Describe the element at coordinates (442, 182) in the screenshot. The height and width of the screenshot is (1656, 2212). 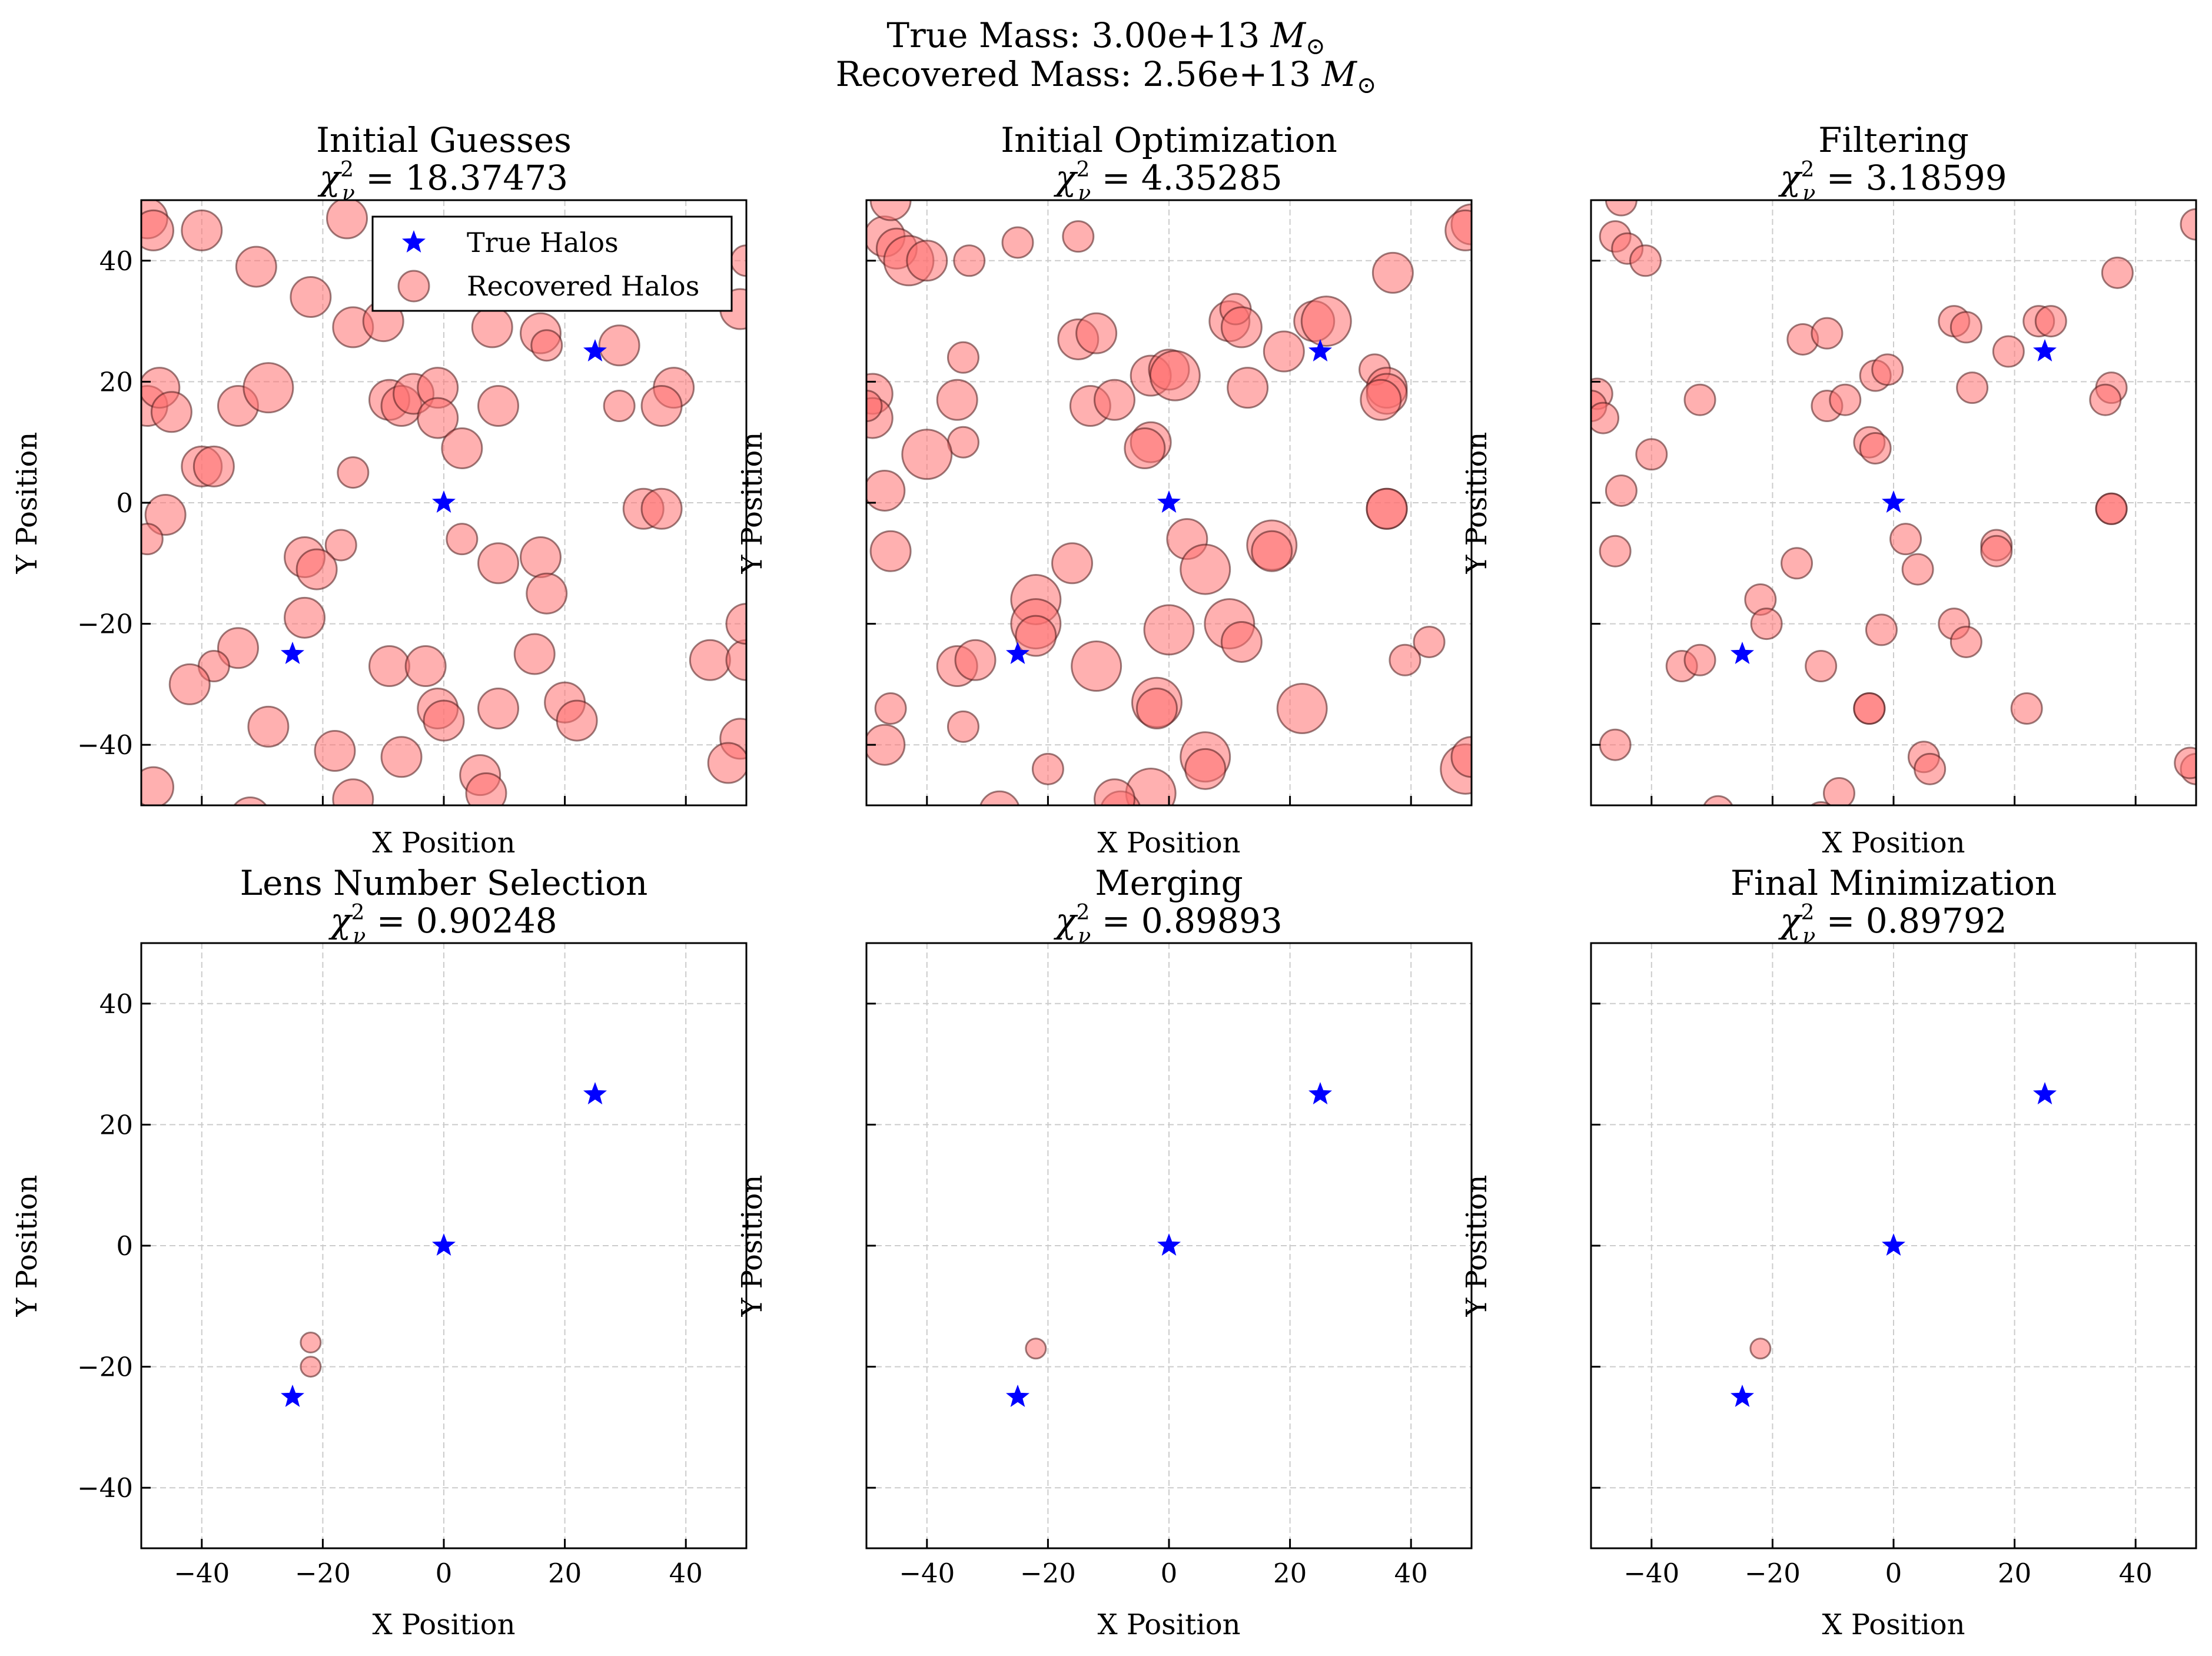
I see `subplot-statistic: χ2 ν = 18.37473` at that location.